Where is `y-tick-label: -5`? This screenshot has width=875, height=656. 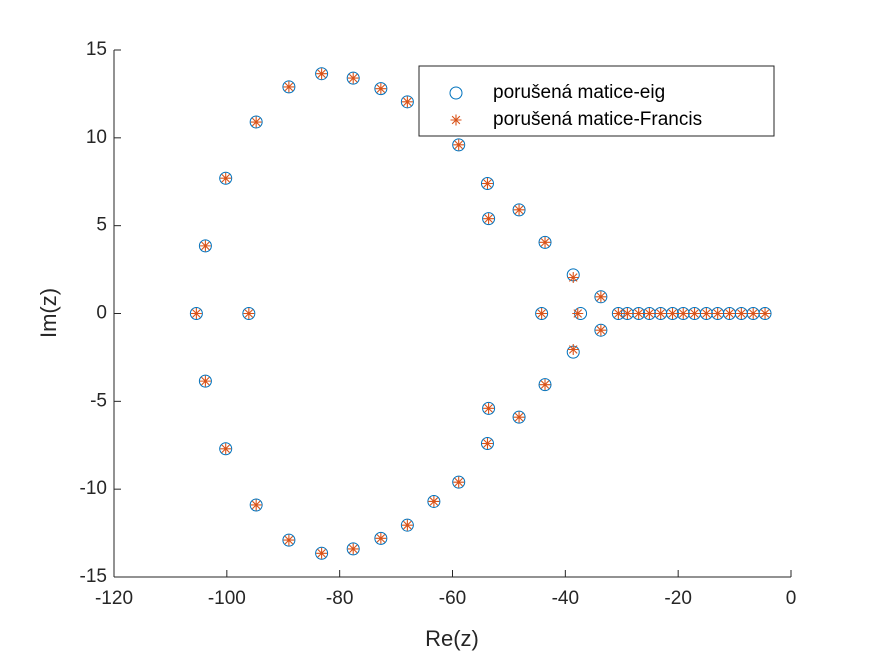 y-tick-label: -5 is located at coordinates (98, 400).